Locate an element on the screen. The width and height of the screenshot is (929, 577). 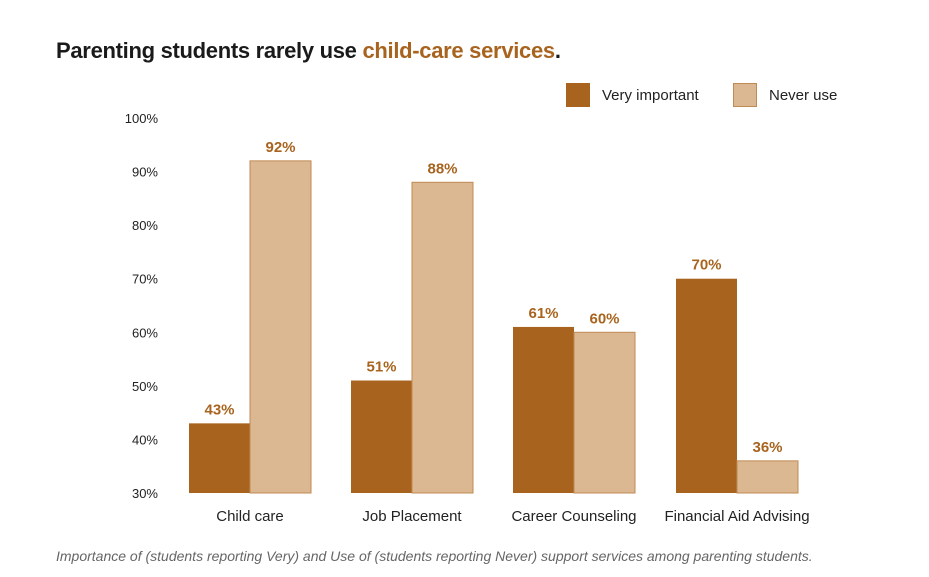
x-tick-label: Financial Aid Advising is located at coordinates (736, 516).